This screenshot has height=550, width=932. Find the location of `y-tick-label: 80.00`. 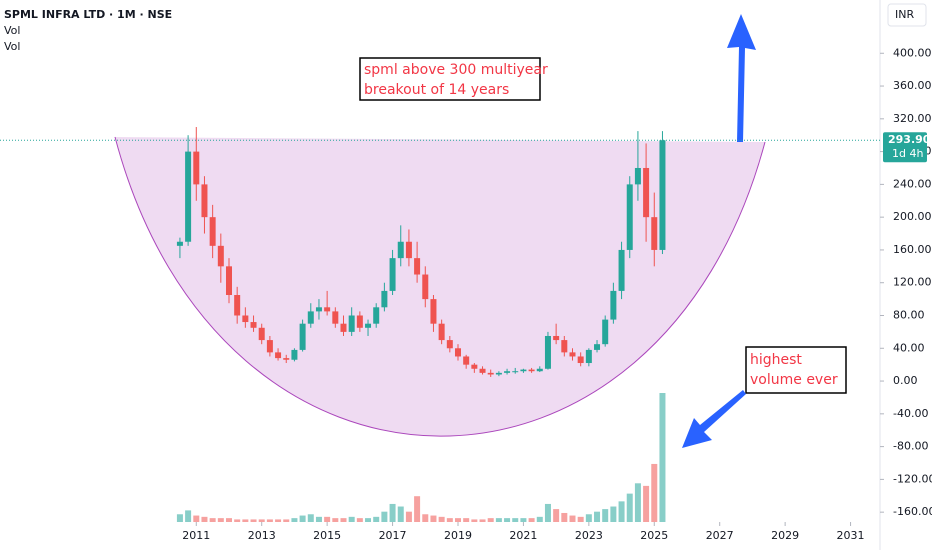

y-tick-label: 80.00 is located at coordinates (909, 314).